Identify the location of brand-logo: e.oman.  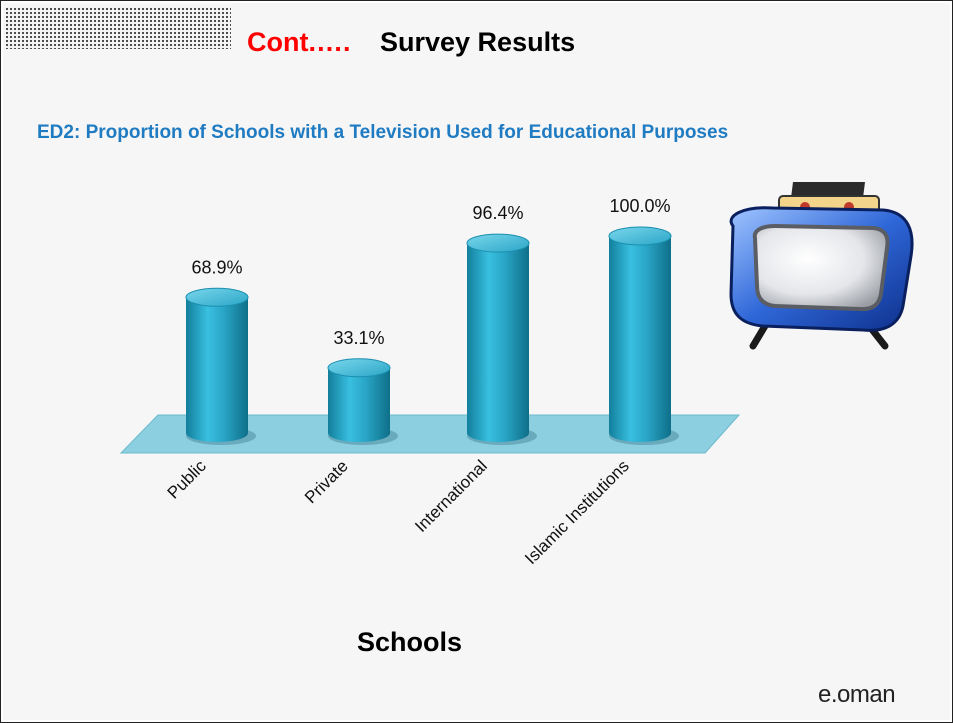
(857, 694).